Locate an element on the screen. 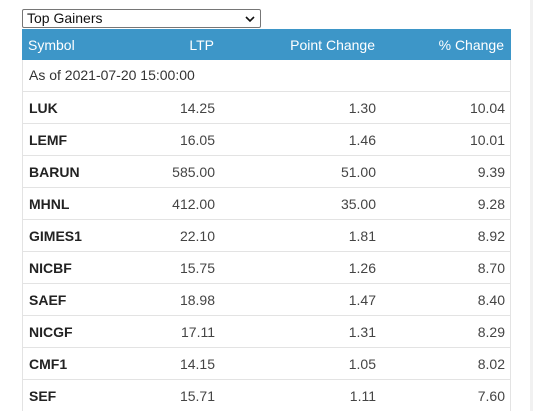  row-symbol: LEMF is located at coordinates (48, 139).